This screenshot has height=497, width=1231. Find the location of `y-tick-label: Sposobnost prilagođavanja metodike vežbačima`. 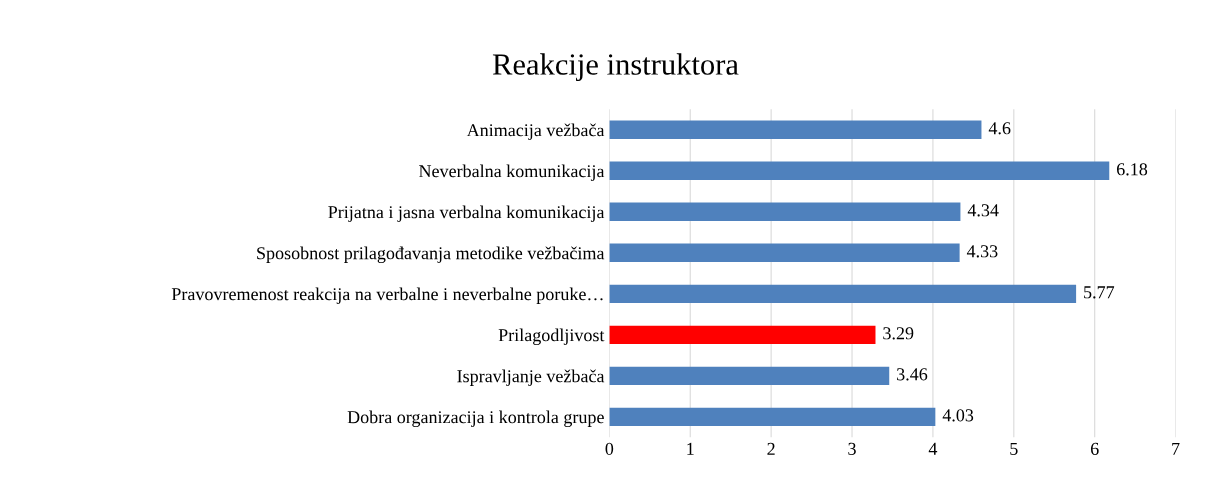

y-tick-label: Sposobnost prilagođavanja metodike vežbačima is located at coordinates (431, 255).